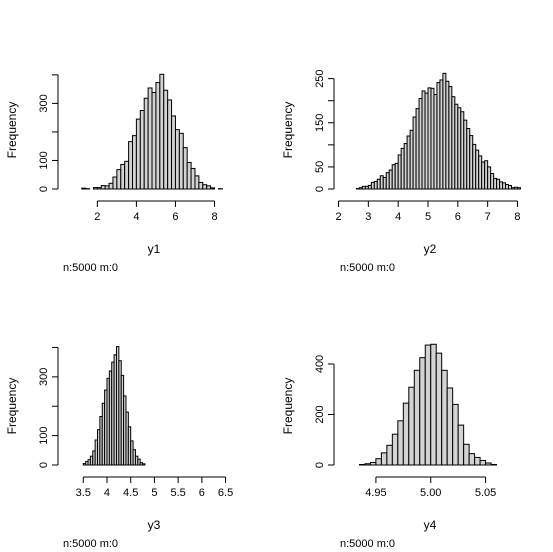 Image resolution: width=553 pixels, height=552 pixels. What do you see at coordinates (320, 123) in the screenshot?
I see `y-tick-label: 150` at bounding box center [320, 123].